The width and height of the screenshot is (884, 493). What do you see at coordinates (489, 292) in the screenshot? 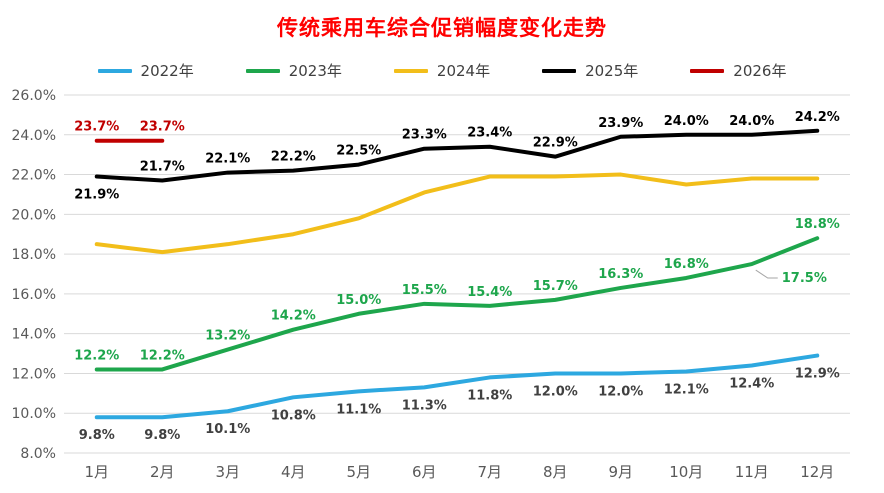
I see `data-label: 15.4%` at bounding box center [489, 292].